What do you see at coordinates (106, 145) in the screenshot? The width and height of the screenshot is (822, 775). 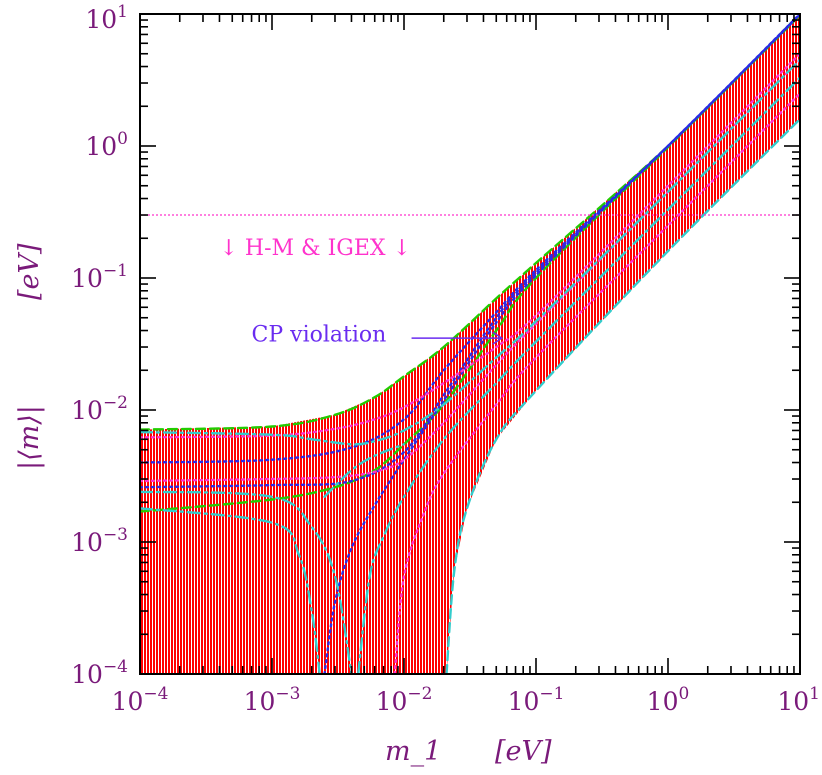 I see `y-tick-label: 10⁰` at bounding box center [106, 145].